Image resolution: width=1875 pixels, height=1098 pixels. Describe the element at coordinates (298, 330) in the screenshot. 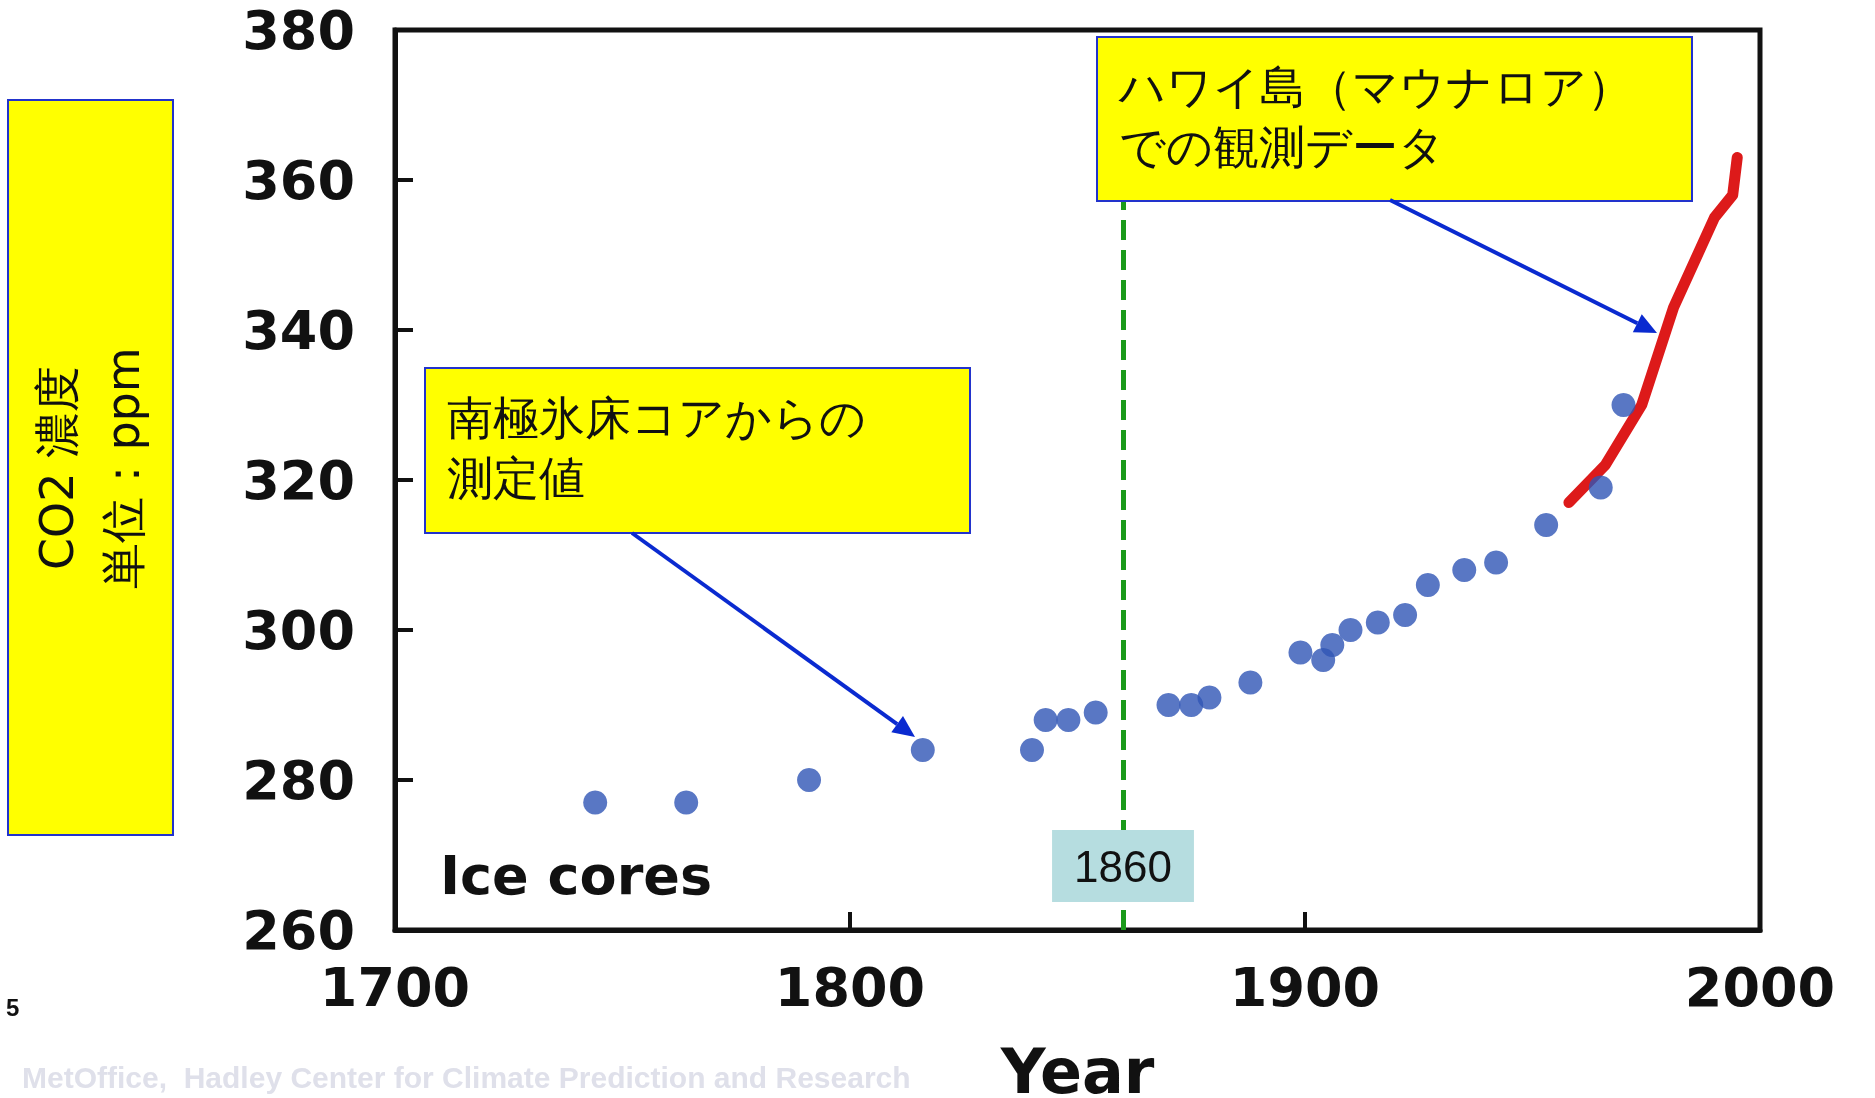

I see `y-tick-label: 340` at that location.